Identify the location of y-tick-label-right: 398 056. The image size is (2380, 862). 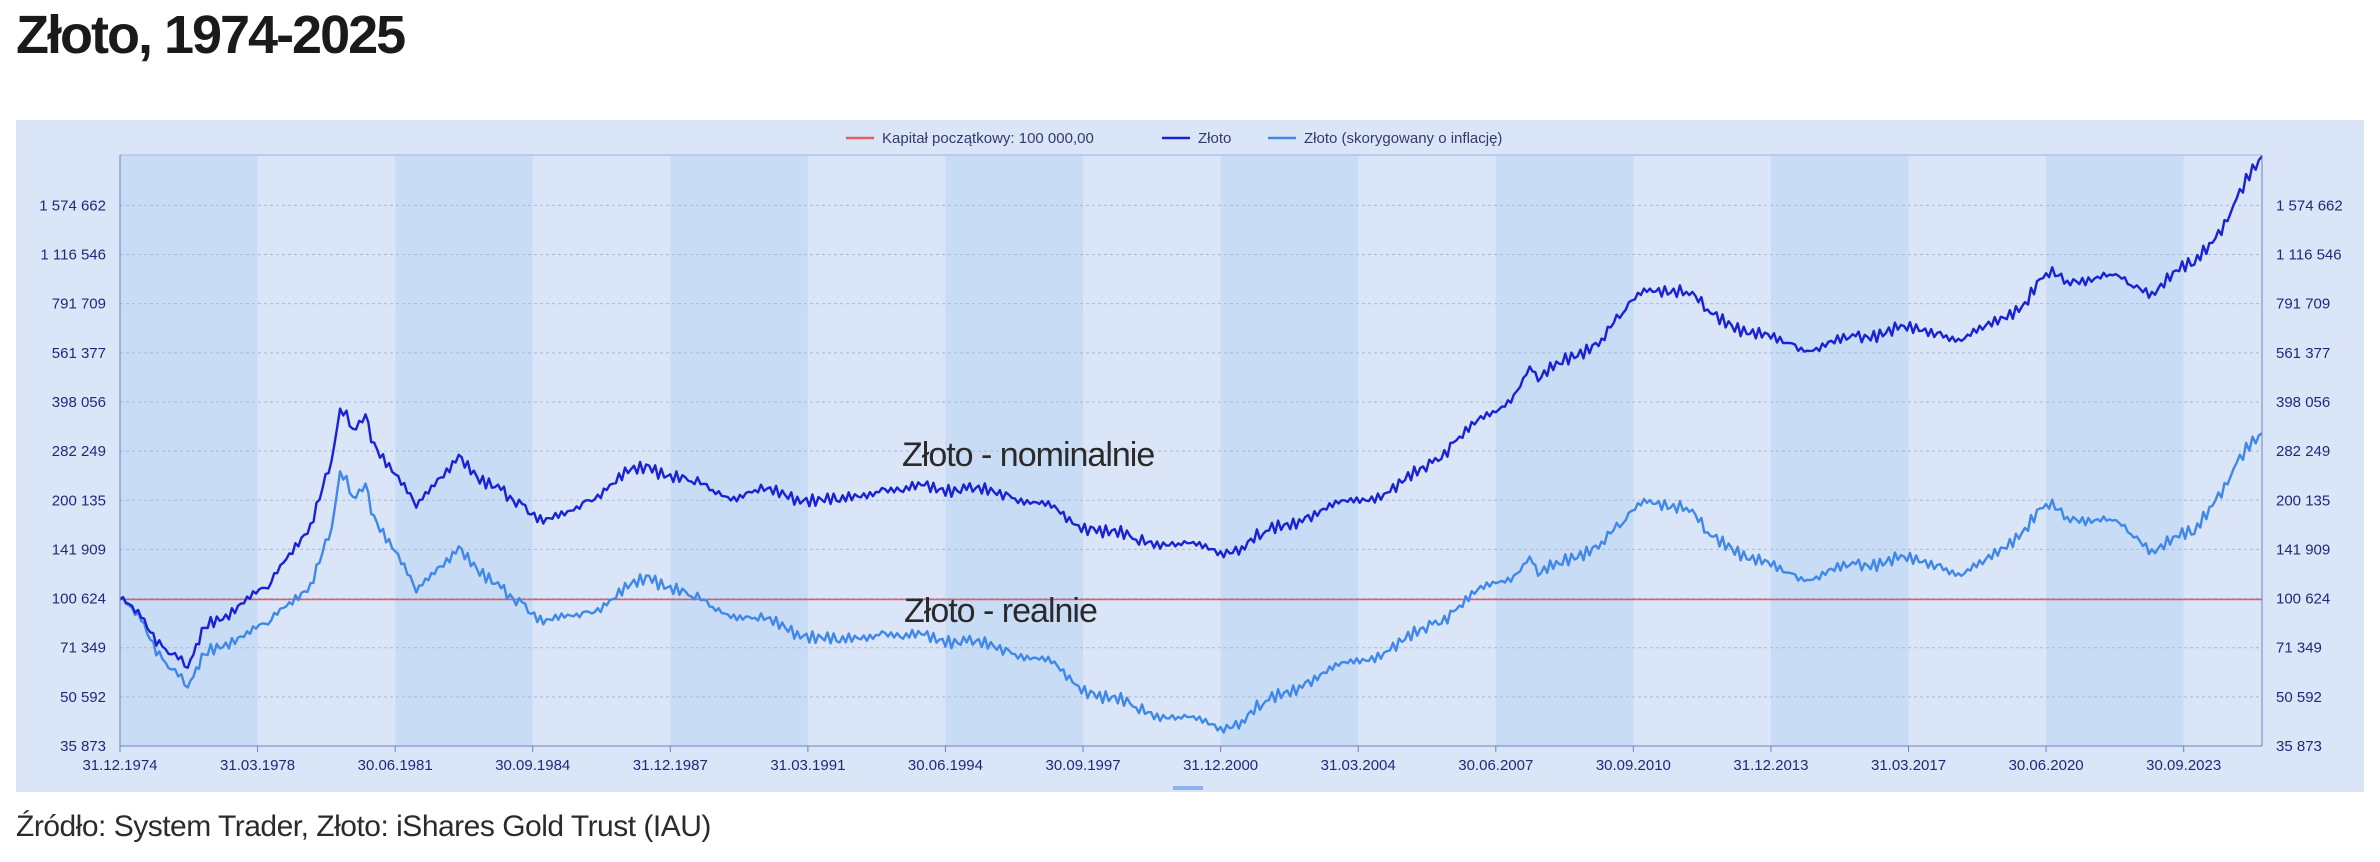
(2303, 402).